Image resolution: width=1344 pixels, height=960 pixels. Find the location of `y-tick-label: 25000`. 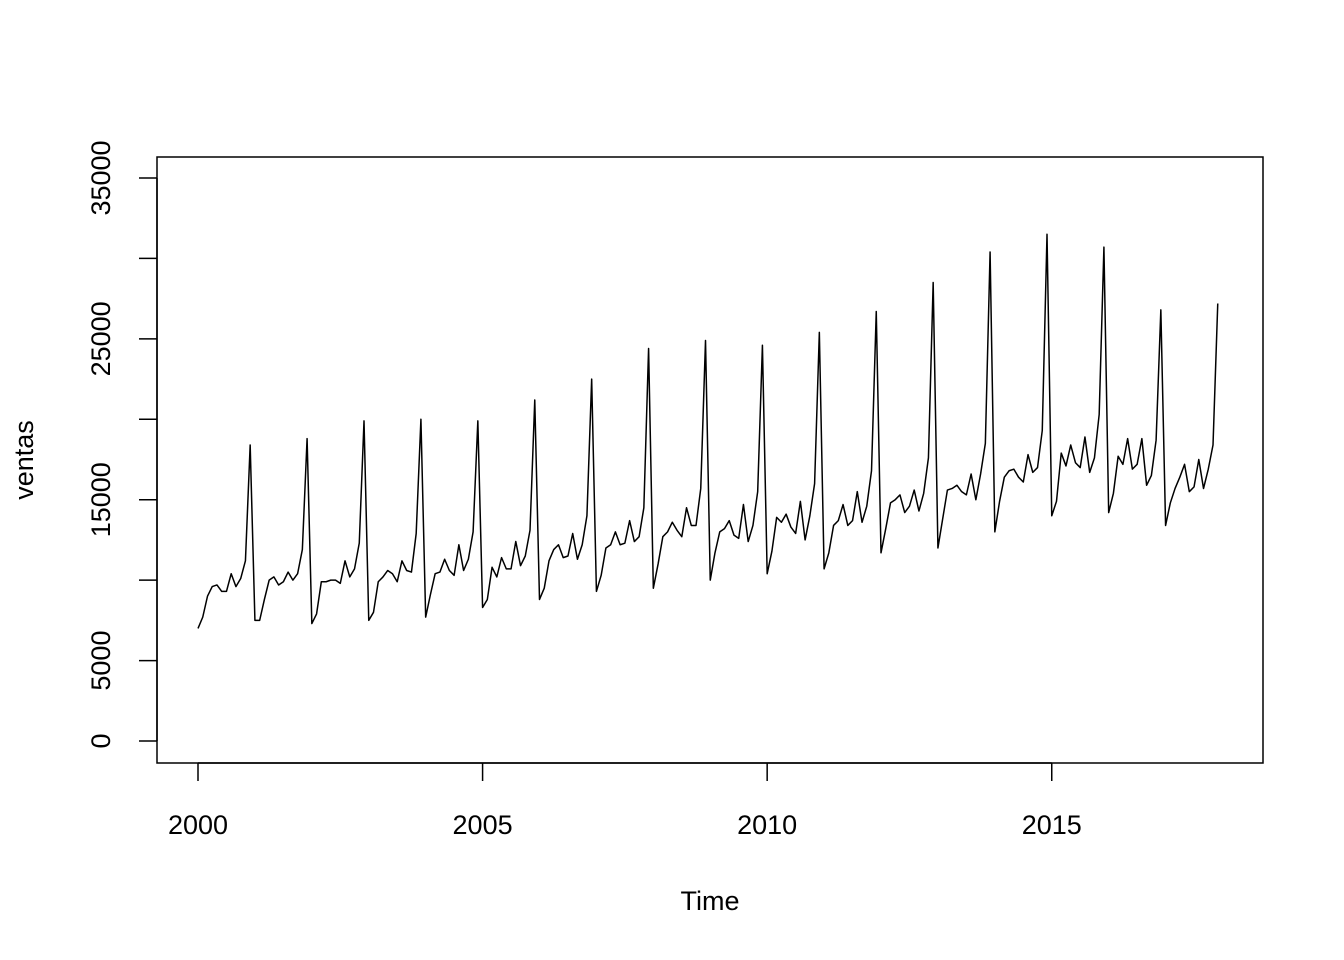

y-tick-label: 25000 is located at coordinates (101, 338).